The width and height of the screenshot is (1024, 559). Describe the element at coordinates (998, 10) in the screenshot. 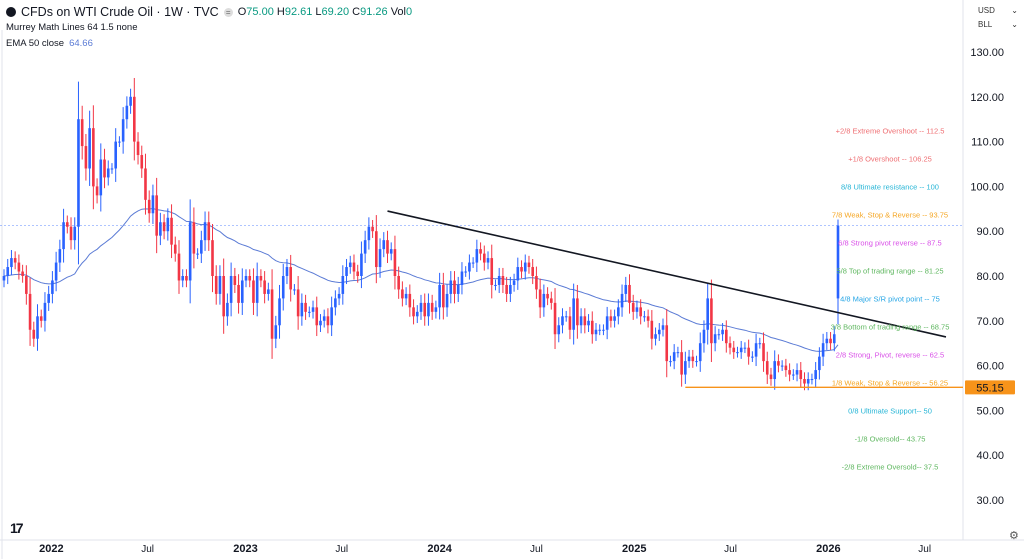

I see `currency-select: USD ⌄` at that location.